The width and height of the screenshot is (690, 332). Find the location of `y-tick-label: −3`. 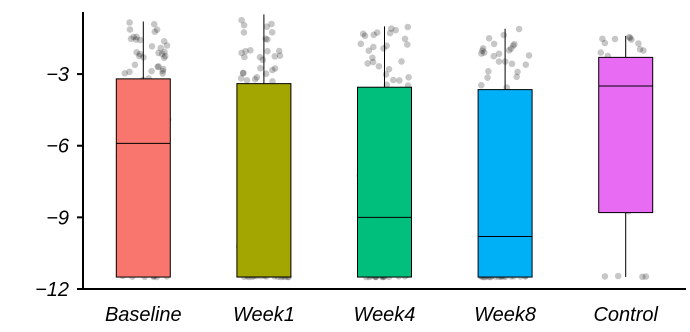

y-tick-label: −3 is located at coordinates (57, 75).